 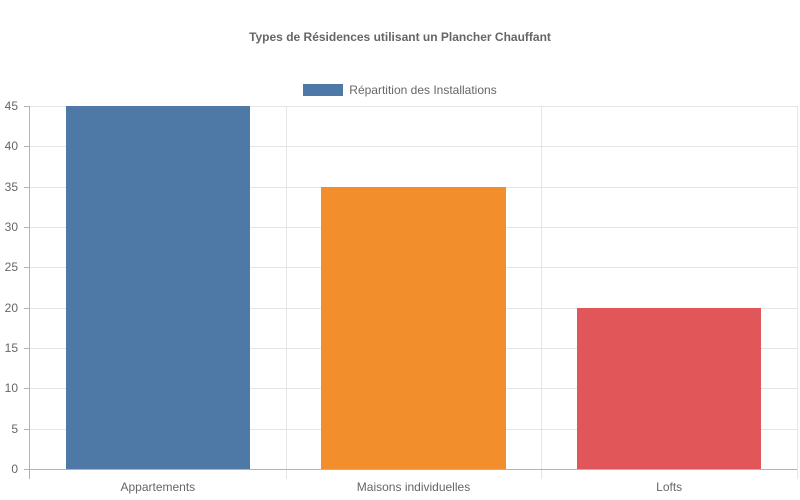 I want to click on legend-swatch, so click(x=323, y=90).